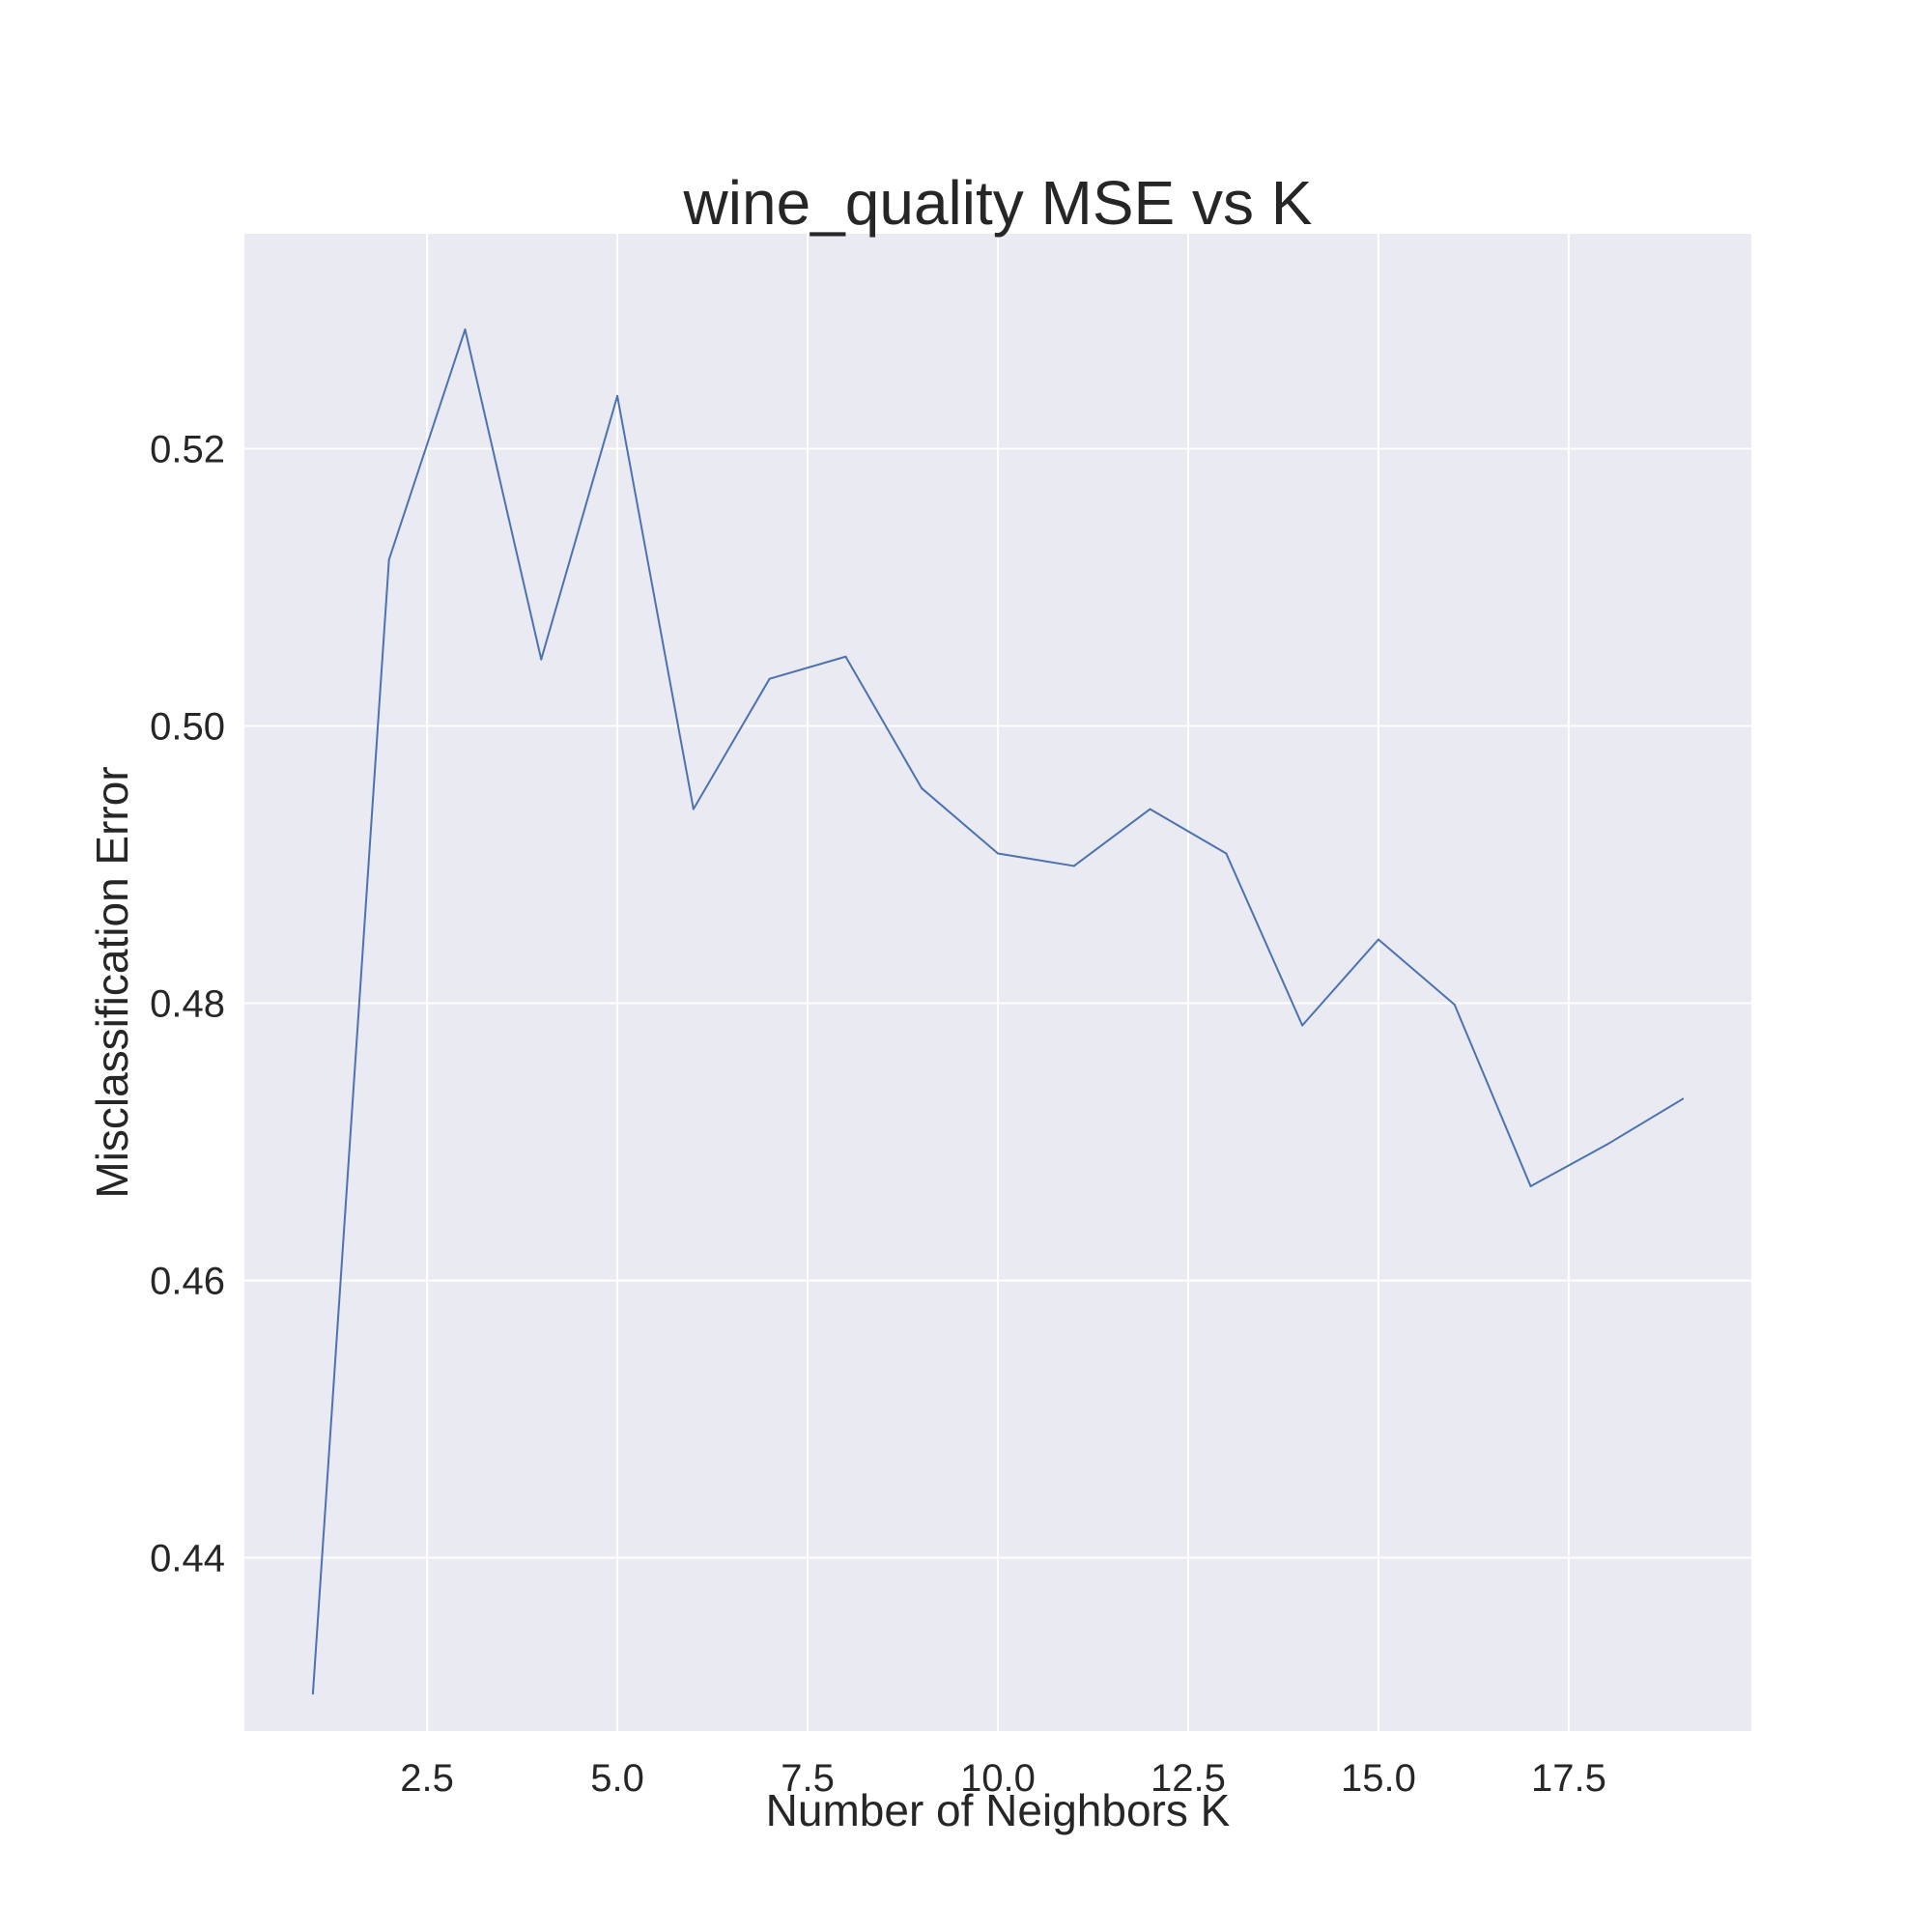  I want to click on chart-title: wine_quality MSE vs K, so click(998, 203).